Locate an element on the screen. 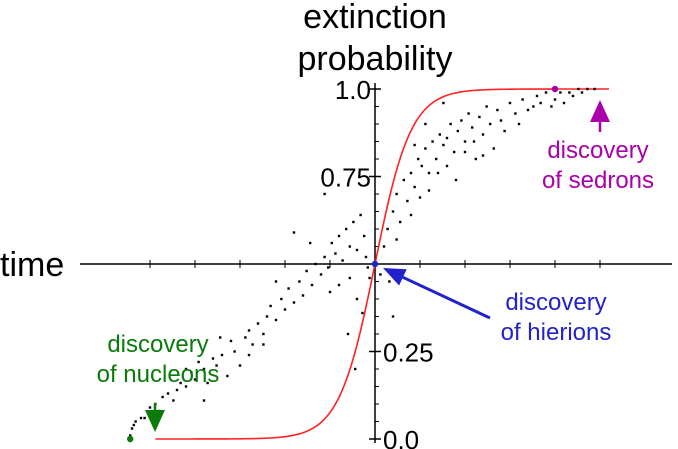 This screenshot has width=678, height=449. annotation-hierions: discovery of hierions is located at coordinates (491, 303).